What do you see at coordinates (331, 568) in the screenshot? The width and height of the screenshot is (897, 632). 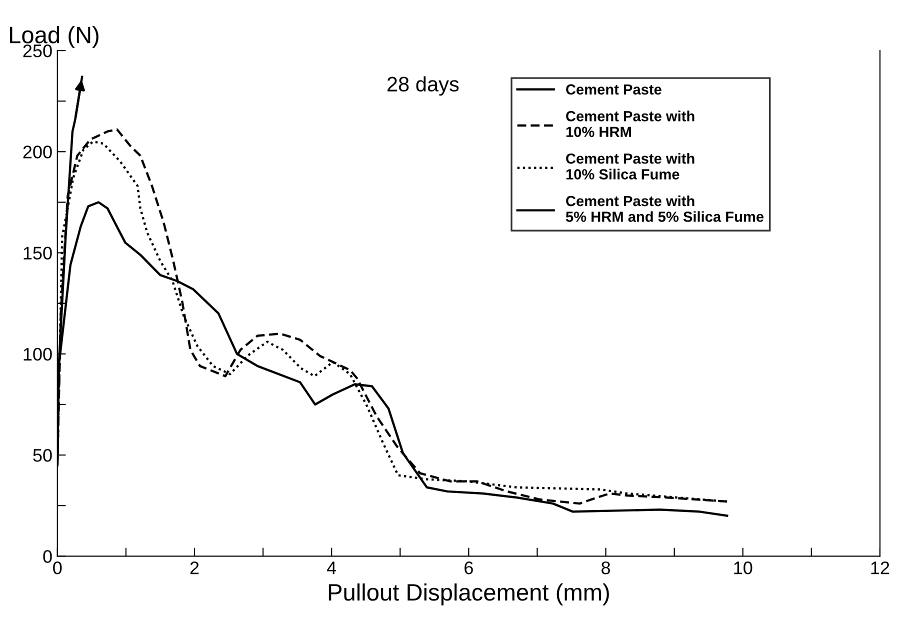 I see `x-tick-label: 4` at bounding box center [331, 568].